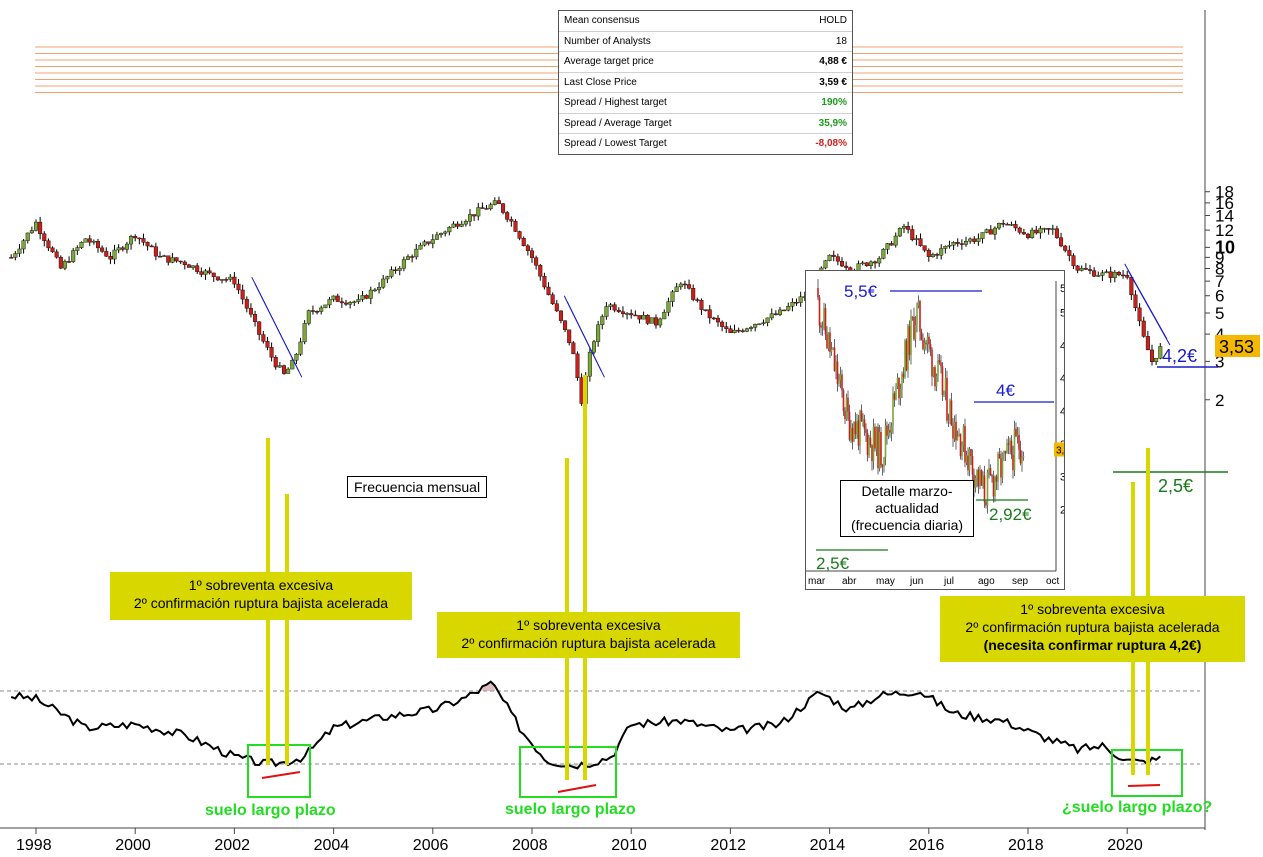 This screenshot has width=1263, height=857. I want to click on consensus-row: Spread / Highest target 190%, so click(705, 103).